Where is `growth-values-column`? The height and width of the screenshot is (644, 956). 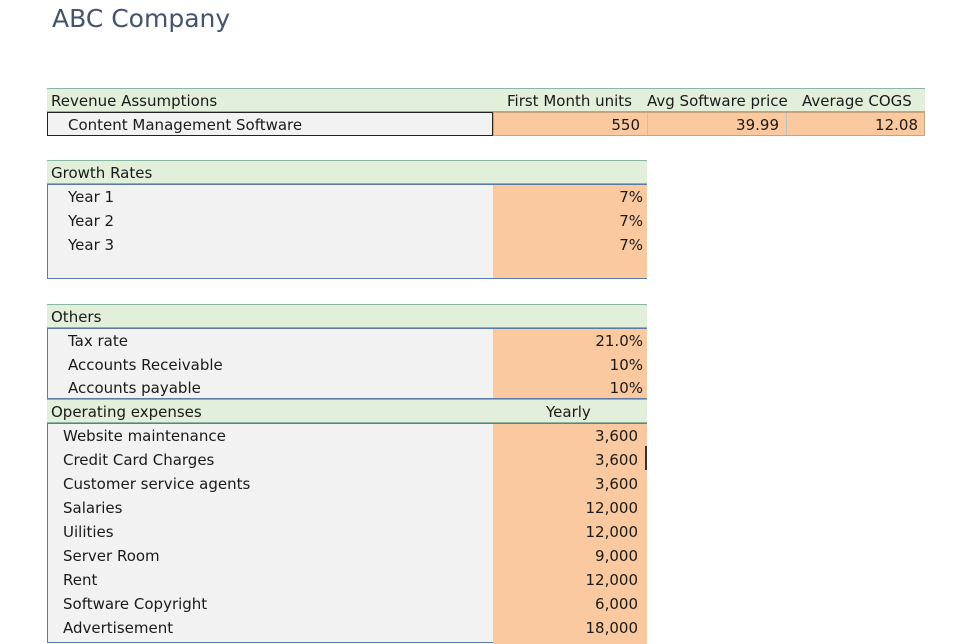 growth-values-column is located at coordinates (570, 231).